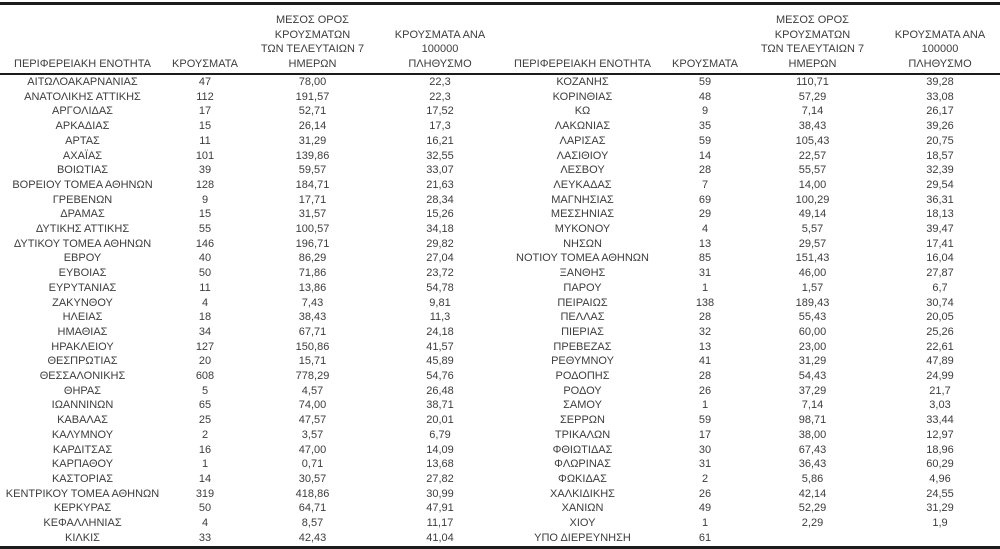 The width and height of the screenshot is (1000, 549). What do you see at coordinates (440, 273) in the screenshot?
I see `per100k-cell: 23,72` at bounding box center [440, 273].